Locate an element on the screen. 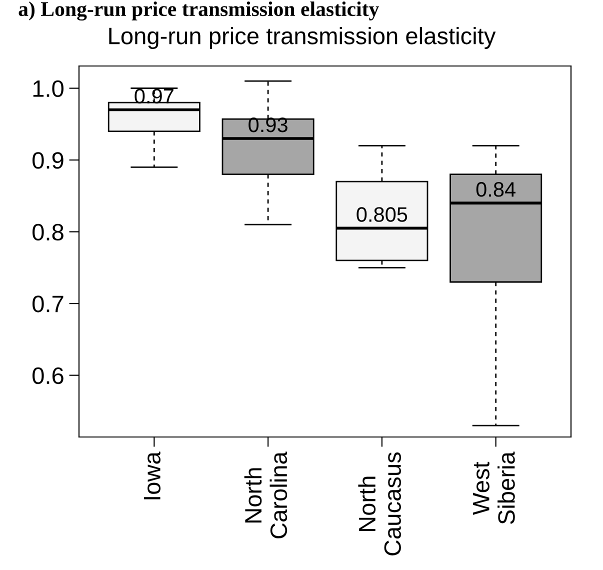 The height and width of the screenshot is (570, 603). text: a) Long-run price transmission elasticity is located at coordinates (198, 11).